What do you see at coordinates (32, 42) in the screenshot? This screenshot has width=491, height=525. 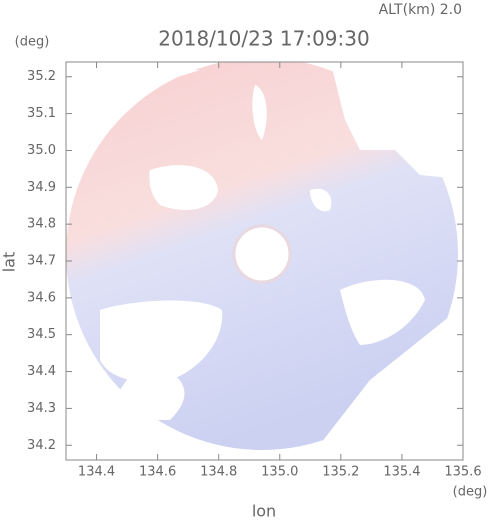 I see `y-unit: (deg)` at bounding box center [32, 42].